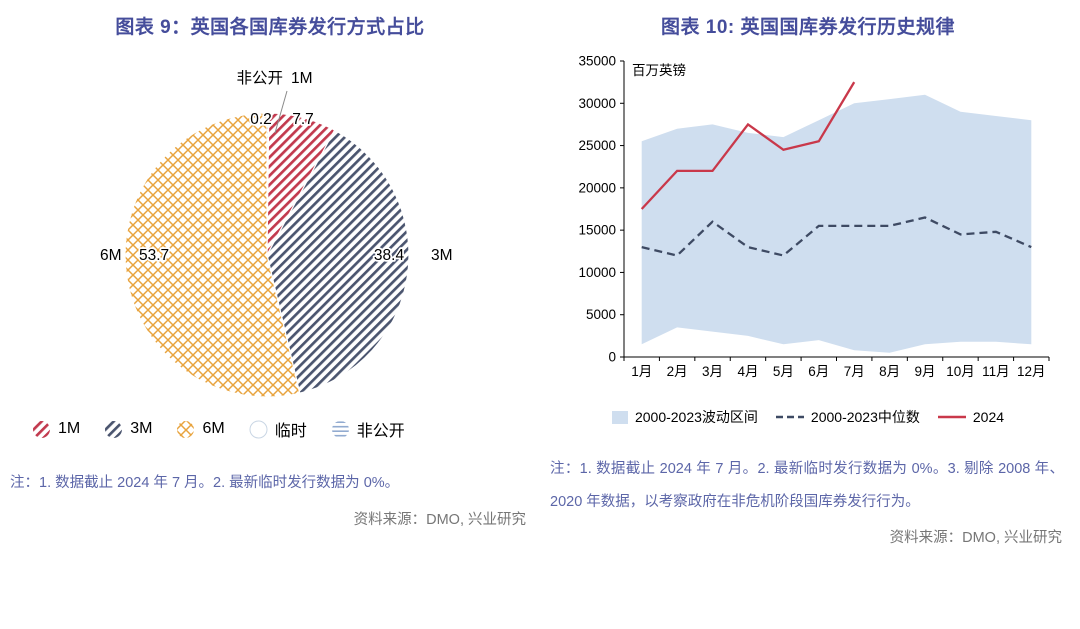 The width and height of the screenshot is (1080, 629). Describe the element at coordinates (818, 371) in the screenshot. I see `x-tick-label: 6月` at that location.